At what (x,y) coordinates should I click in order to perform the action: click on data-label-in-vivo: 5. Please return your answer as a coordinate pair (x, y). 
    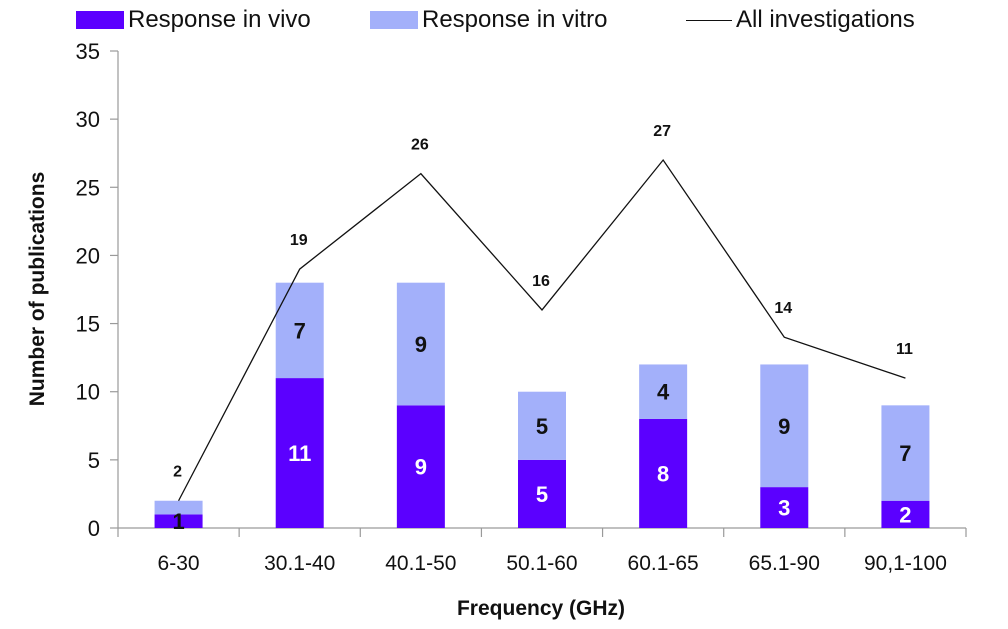
    Looking at the image, I should click on (542, 494).